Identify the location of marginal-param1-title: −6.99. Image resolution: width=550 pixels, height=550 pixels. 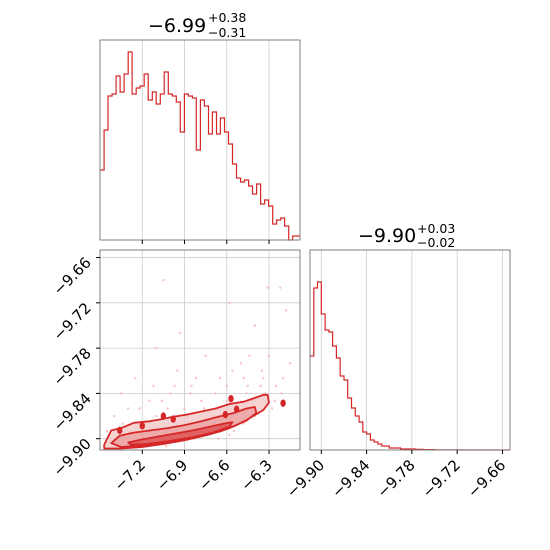
(177, 26).